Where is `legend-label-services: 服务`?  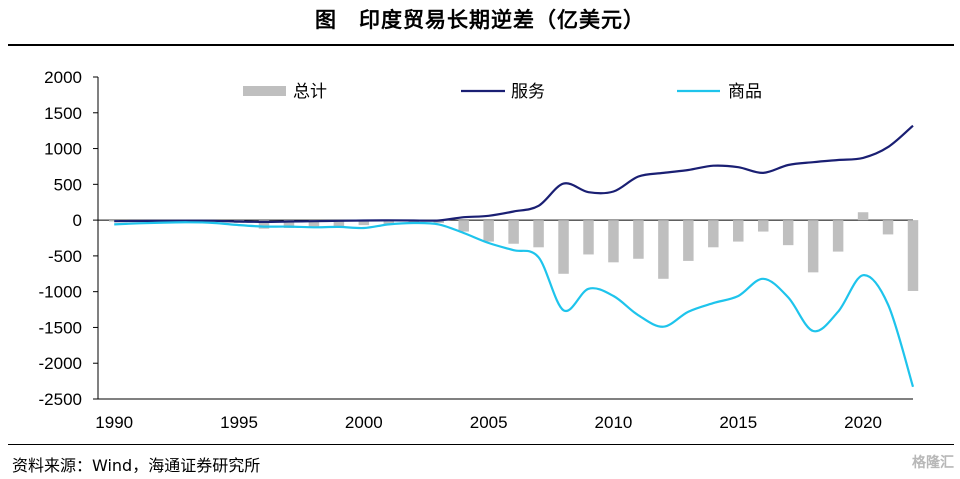
legend-label-services: 服务 is located at coordinates (528, 91).